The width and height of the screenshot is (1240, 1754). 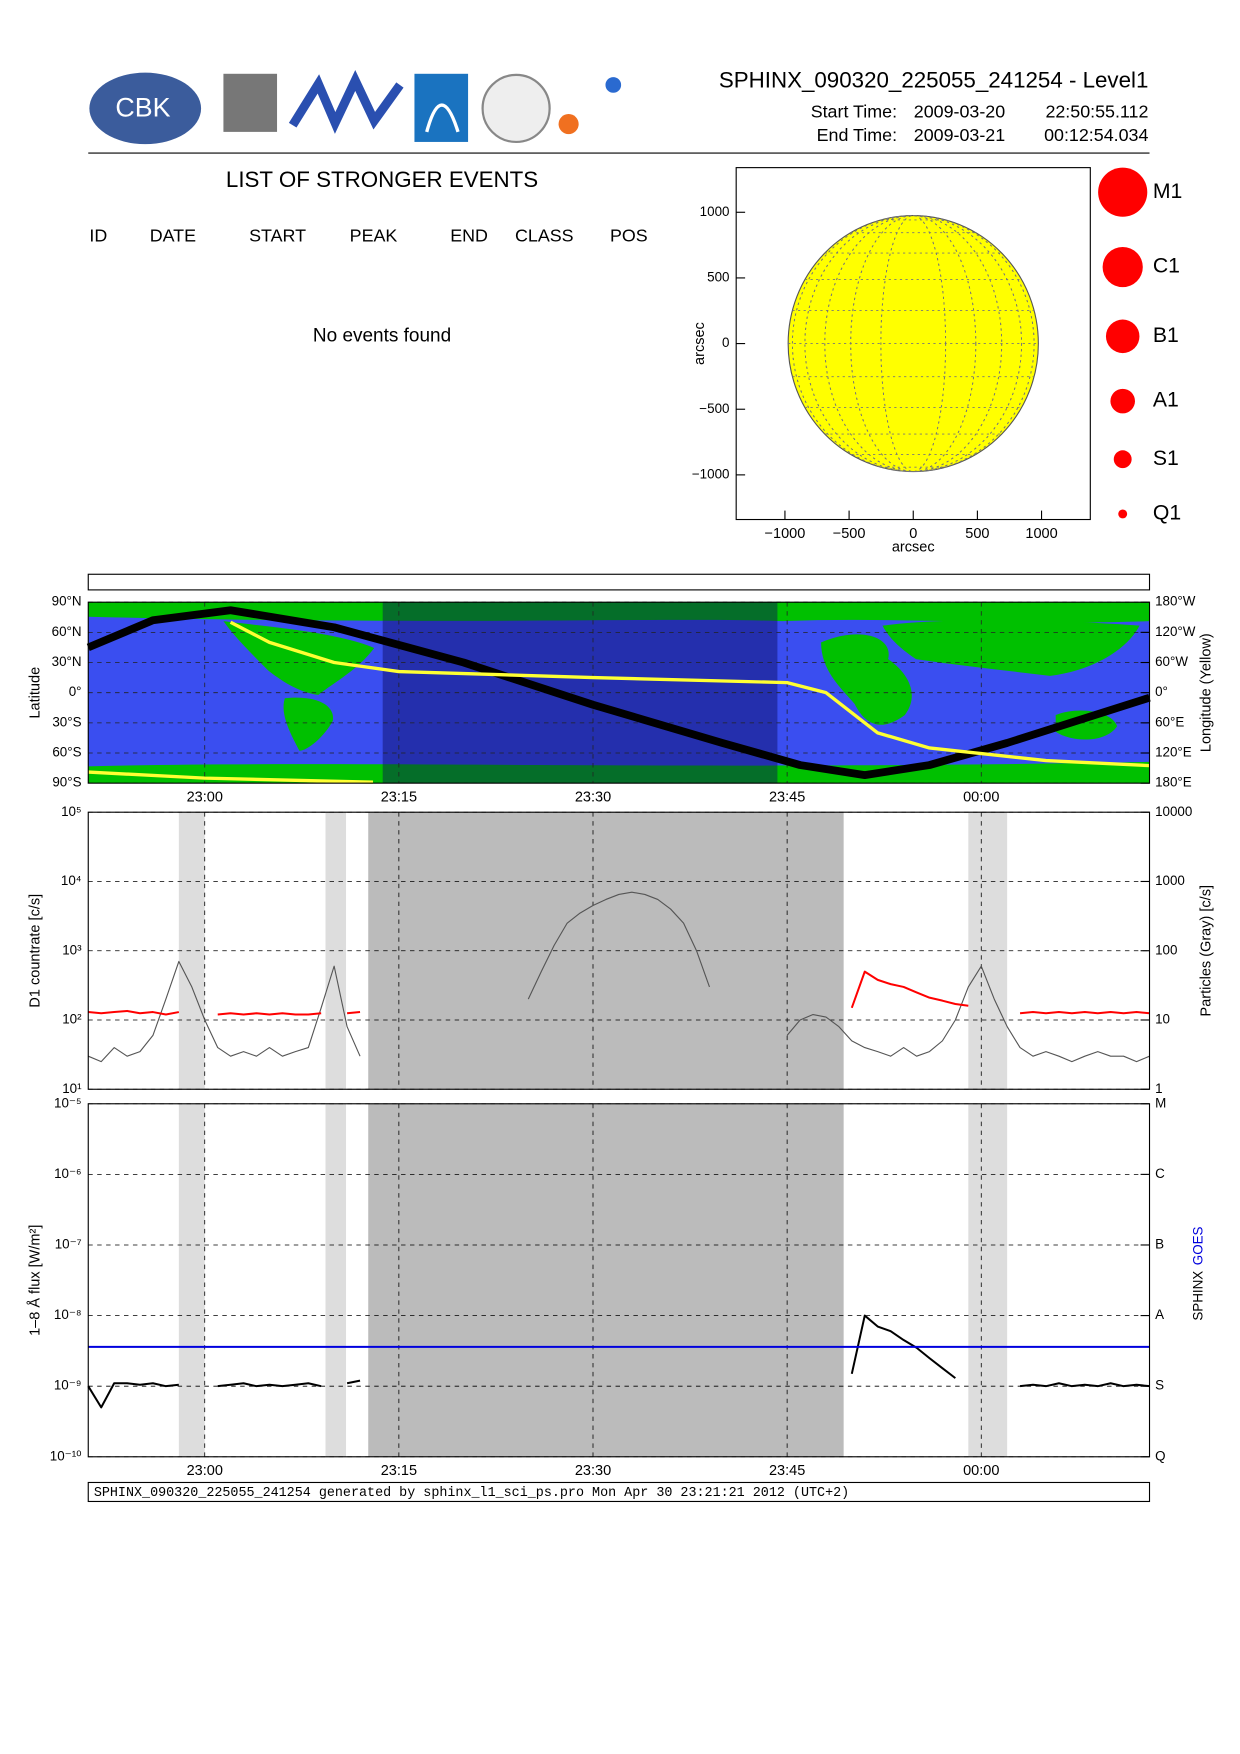 What do you see at coordinates (250, 102) in the screenshot?
I see `portrait-logo` at bounding box center [250, 102].